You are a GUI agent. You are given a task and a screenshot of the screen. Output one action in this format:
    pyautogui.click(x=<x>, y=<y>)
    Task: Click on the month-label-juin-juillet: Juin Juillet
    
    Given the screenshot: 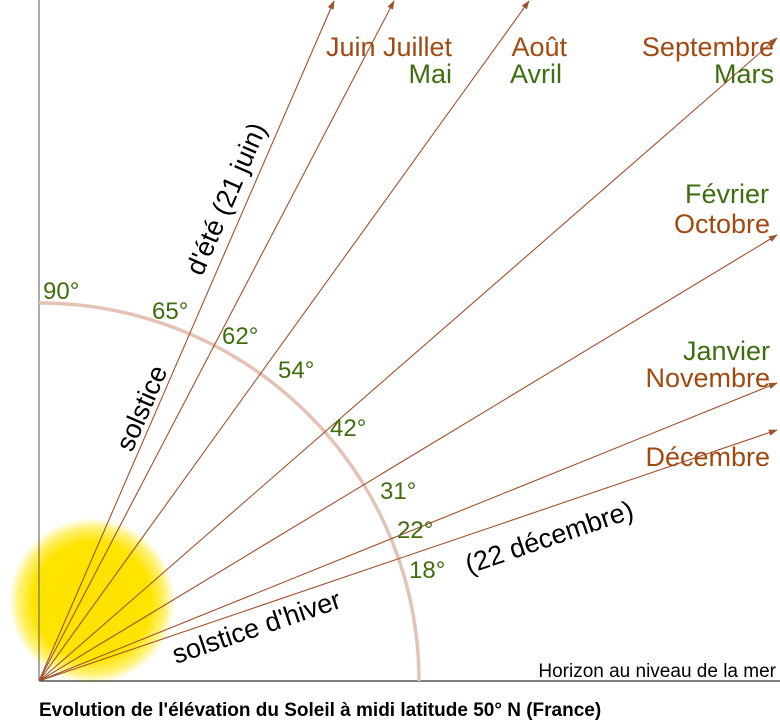 What is the action you would take?
    pyautogui.click(x=389, y=47)
    